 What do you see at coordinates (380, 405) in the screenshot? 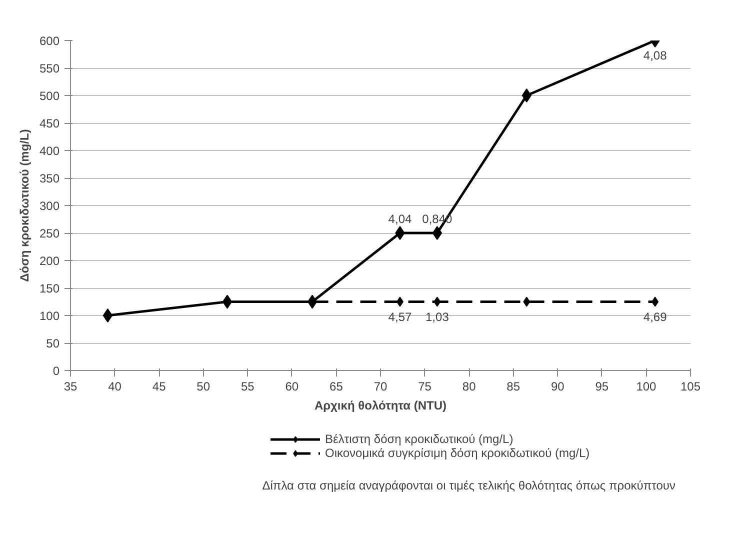
I see `x-axis-title: Αρχική θολότητα (NTU)` at bounding box center [380, 405].